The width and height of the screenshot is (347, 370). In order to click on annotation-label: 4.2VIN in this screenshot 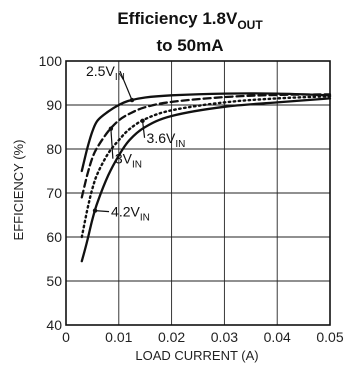, I will do `click(130, 214)`.